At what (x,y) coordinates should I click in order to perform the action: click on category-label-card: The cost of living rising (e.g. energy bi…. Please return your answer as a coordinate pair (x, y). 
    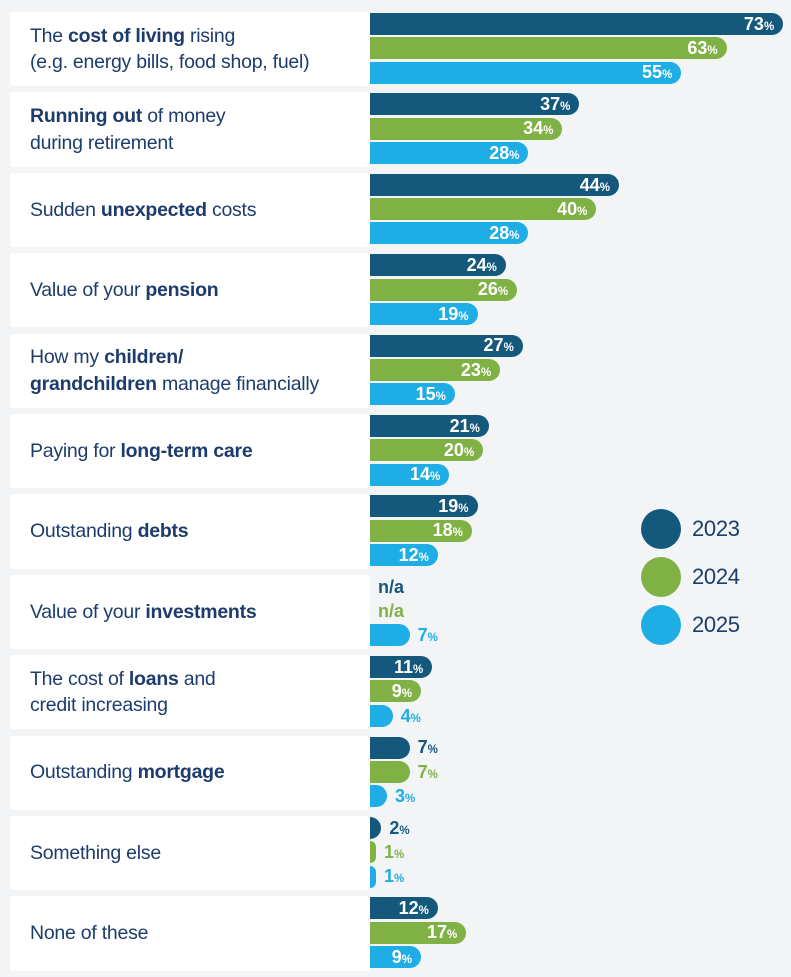
    Looking at the image, I should click on (190, 49).